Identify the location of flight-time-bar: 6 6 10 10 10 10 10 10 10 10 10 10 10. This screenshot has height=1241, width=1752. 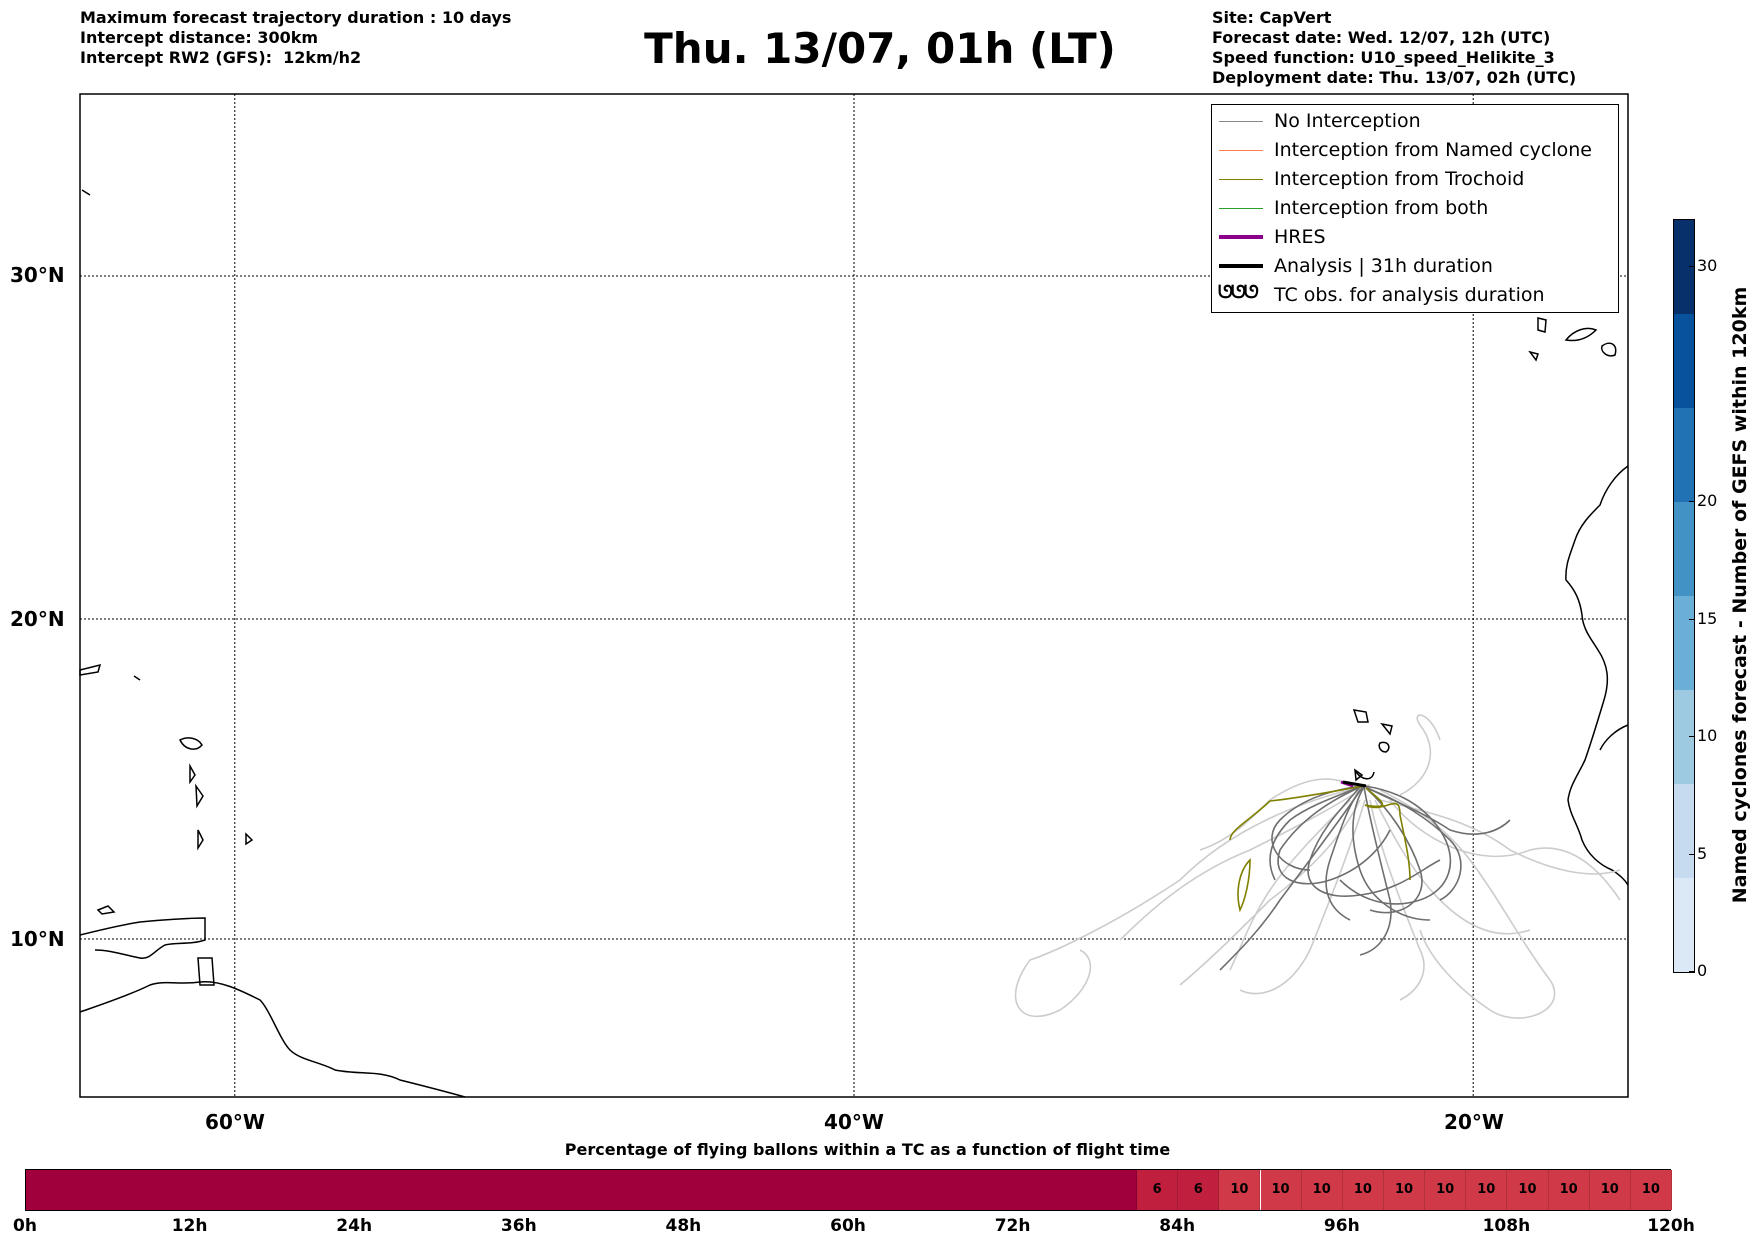
(848, 1190).